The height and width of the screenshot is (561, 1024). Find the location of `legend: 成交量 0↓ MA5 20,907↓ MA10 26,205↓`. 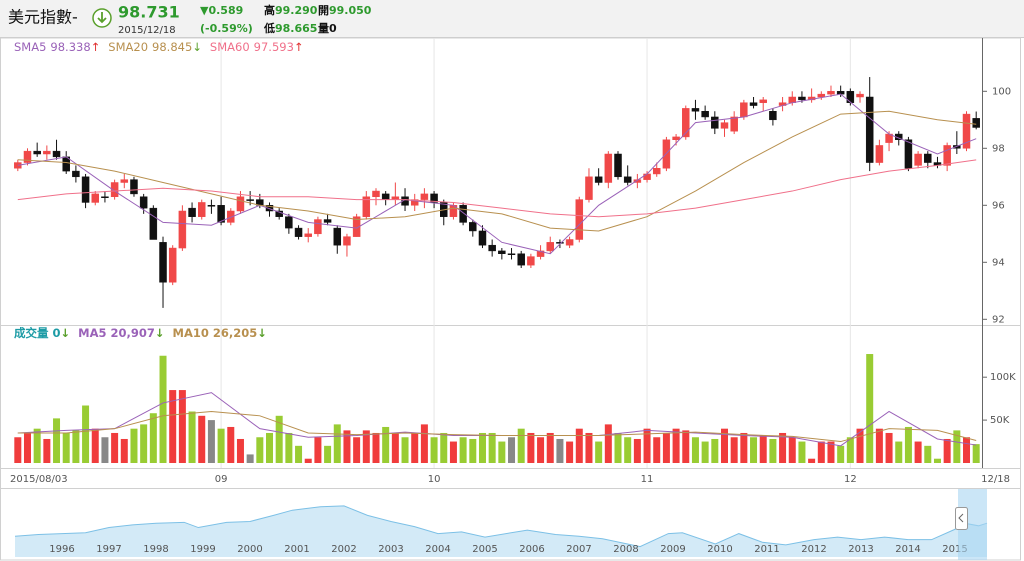

legend: 成交量 0↓ MA5 20,907↓ MA10 26,205↓ is located at coordinates (140, 333).